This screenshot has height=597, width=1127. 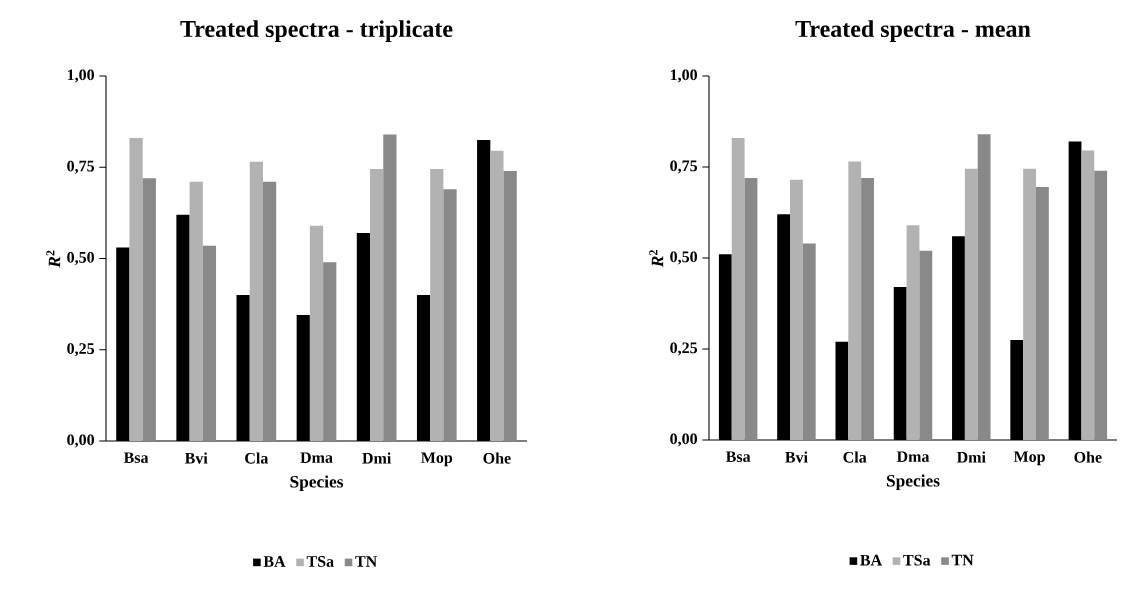 What do you see at coordinates (913, 31) in the screenshot?
I see `chart-title: Treated spectra - mean` at bounding box center [913, 31].